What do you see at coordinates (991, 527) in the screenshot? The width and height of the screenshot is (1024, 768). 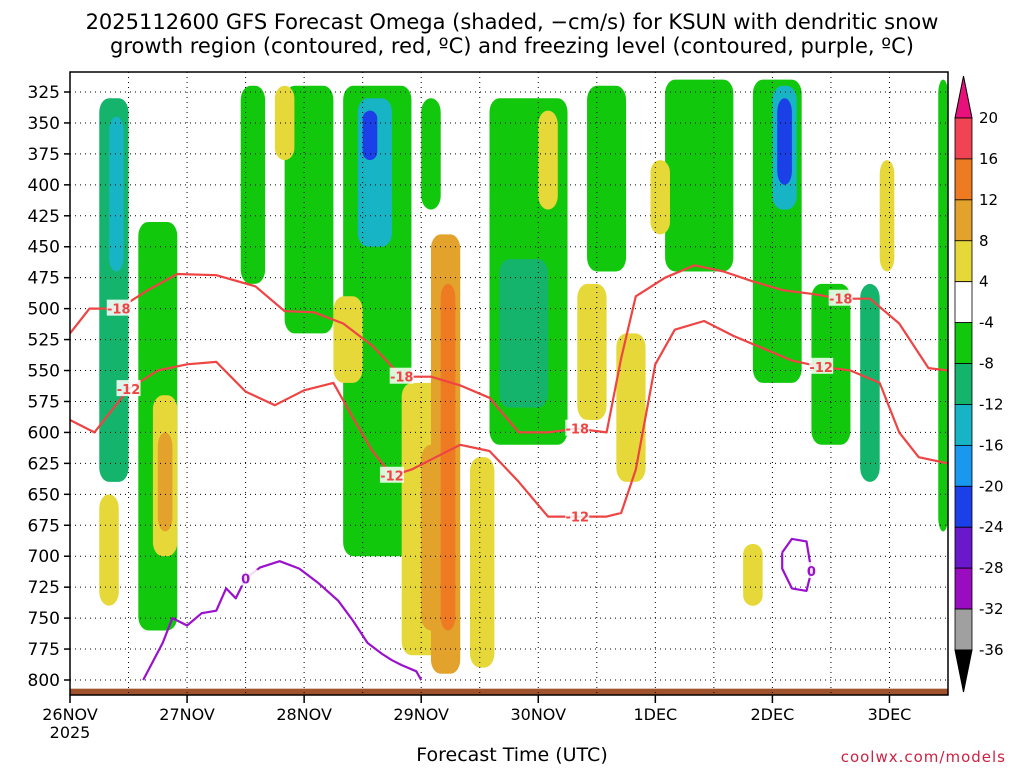 I see `colorbar-tick-label-10: -24` at bounding box center [991, 527].